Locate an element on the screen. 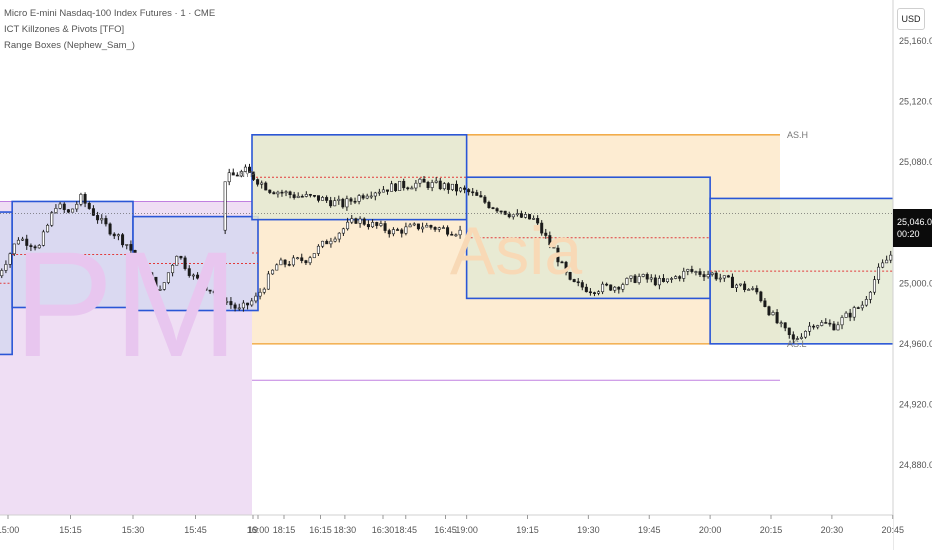 The width and height of the screenshot is (932, 550). indicator-ict-killzones: ICT Killzones & Pivots [TFO] is located at coordinates (64, 29).